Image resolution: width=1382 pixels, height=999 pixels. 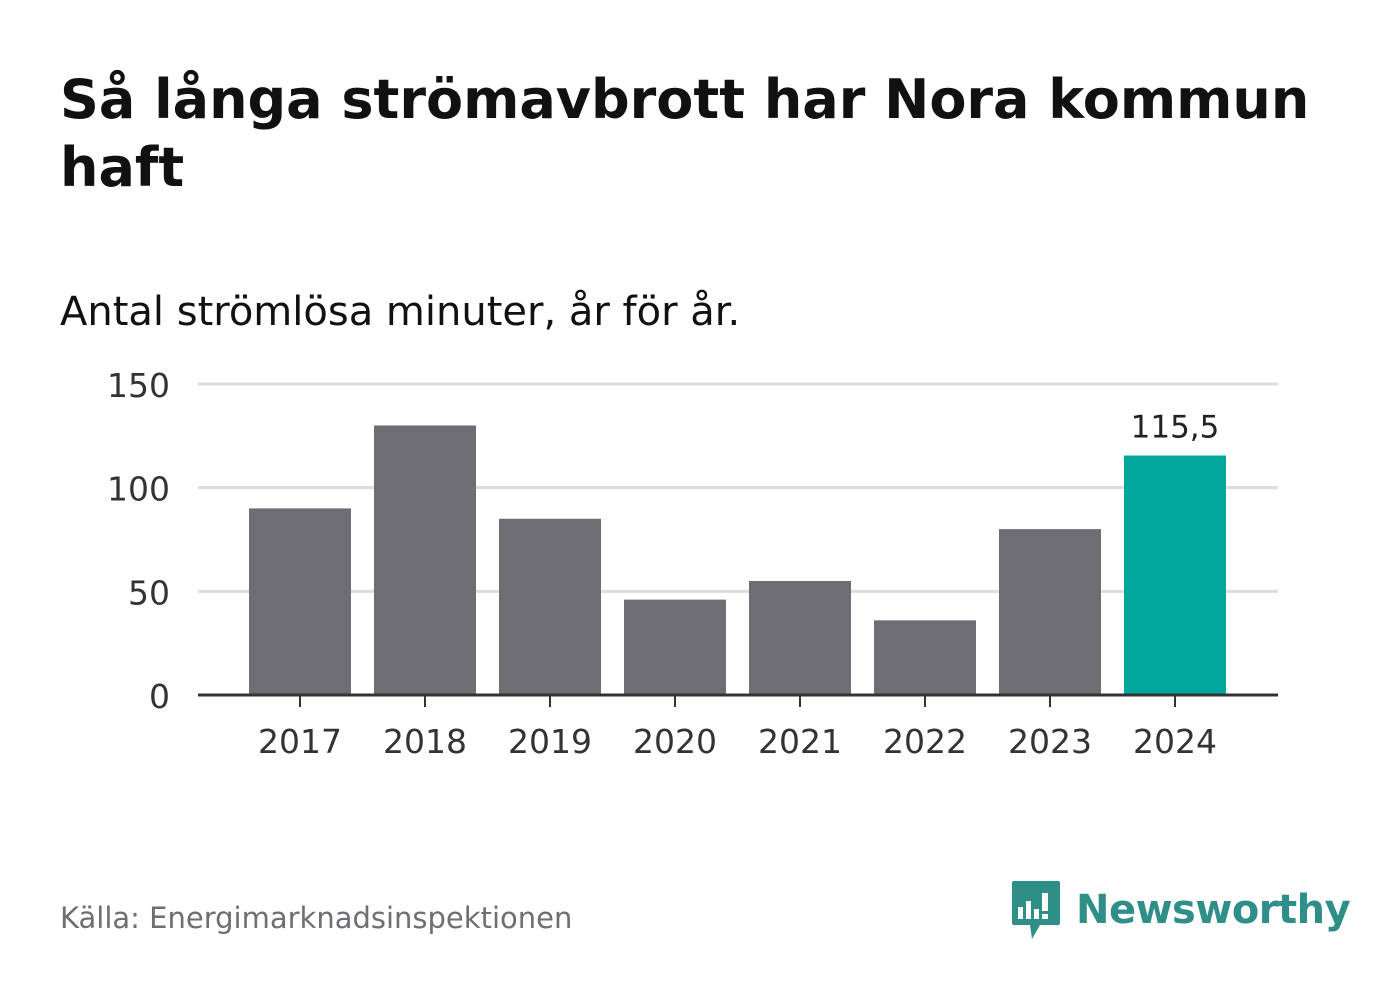 I want to click on x-tick-label: 2020, so click(x=675, y=741).